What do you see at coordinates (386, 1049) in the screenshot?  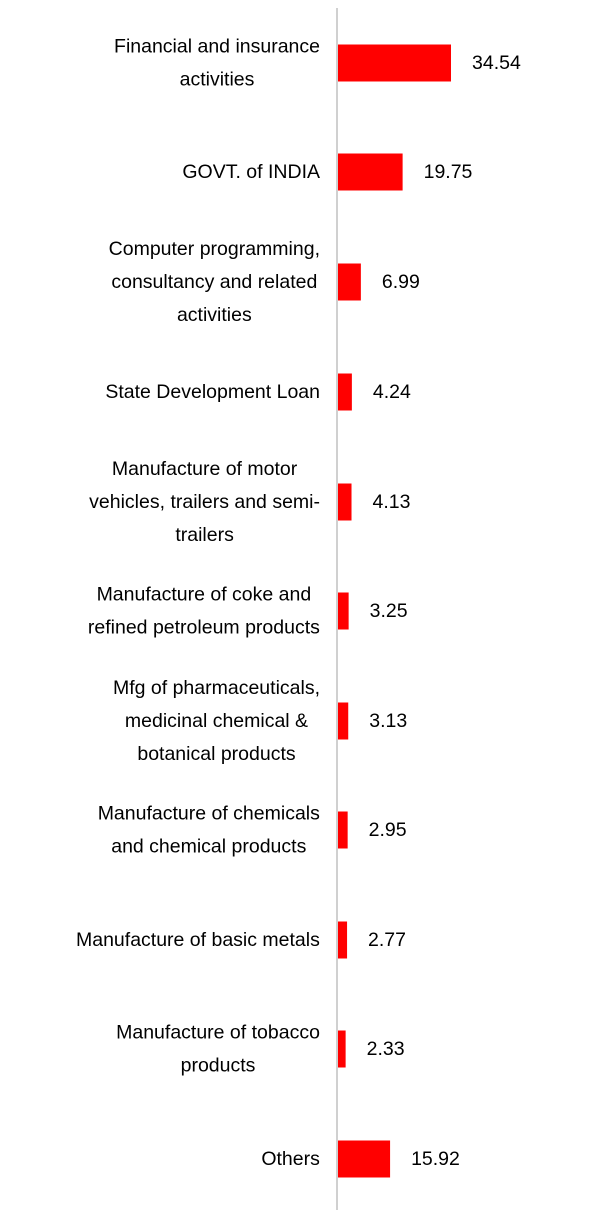 I see `value-label: 2.33` at bounding box center [386, 1049].